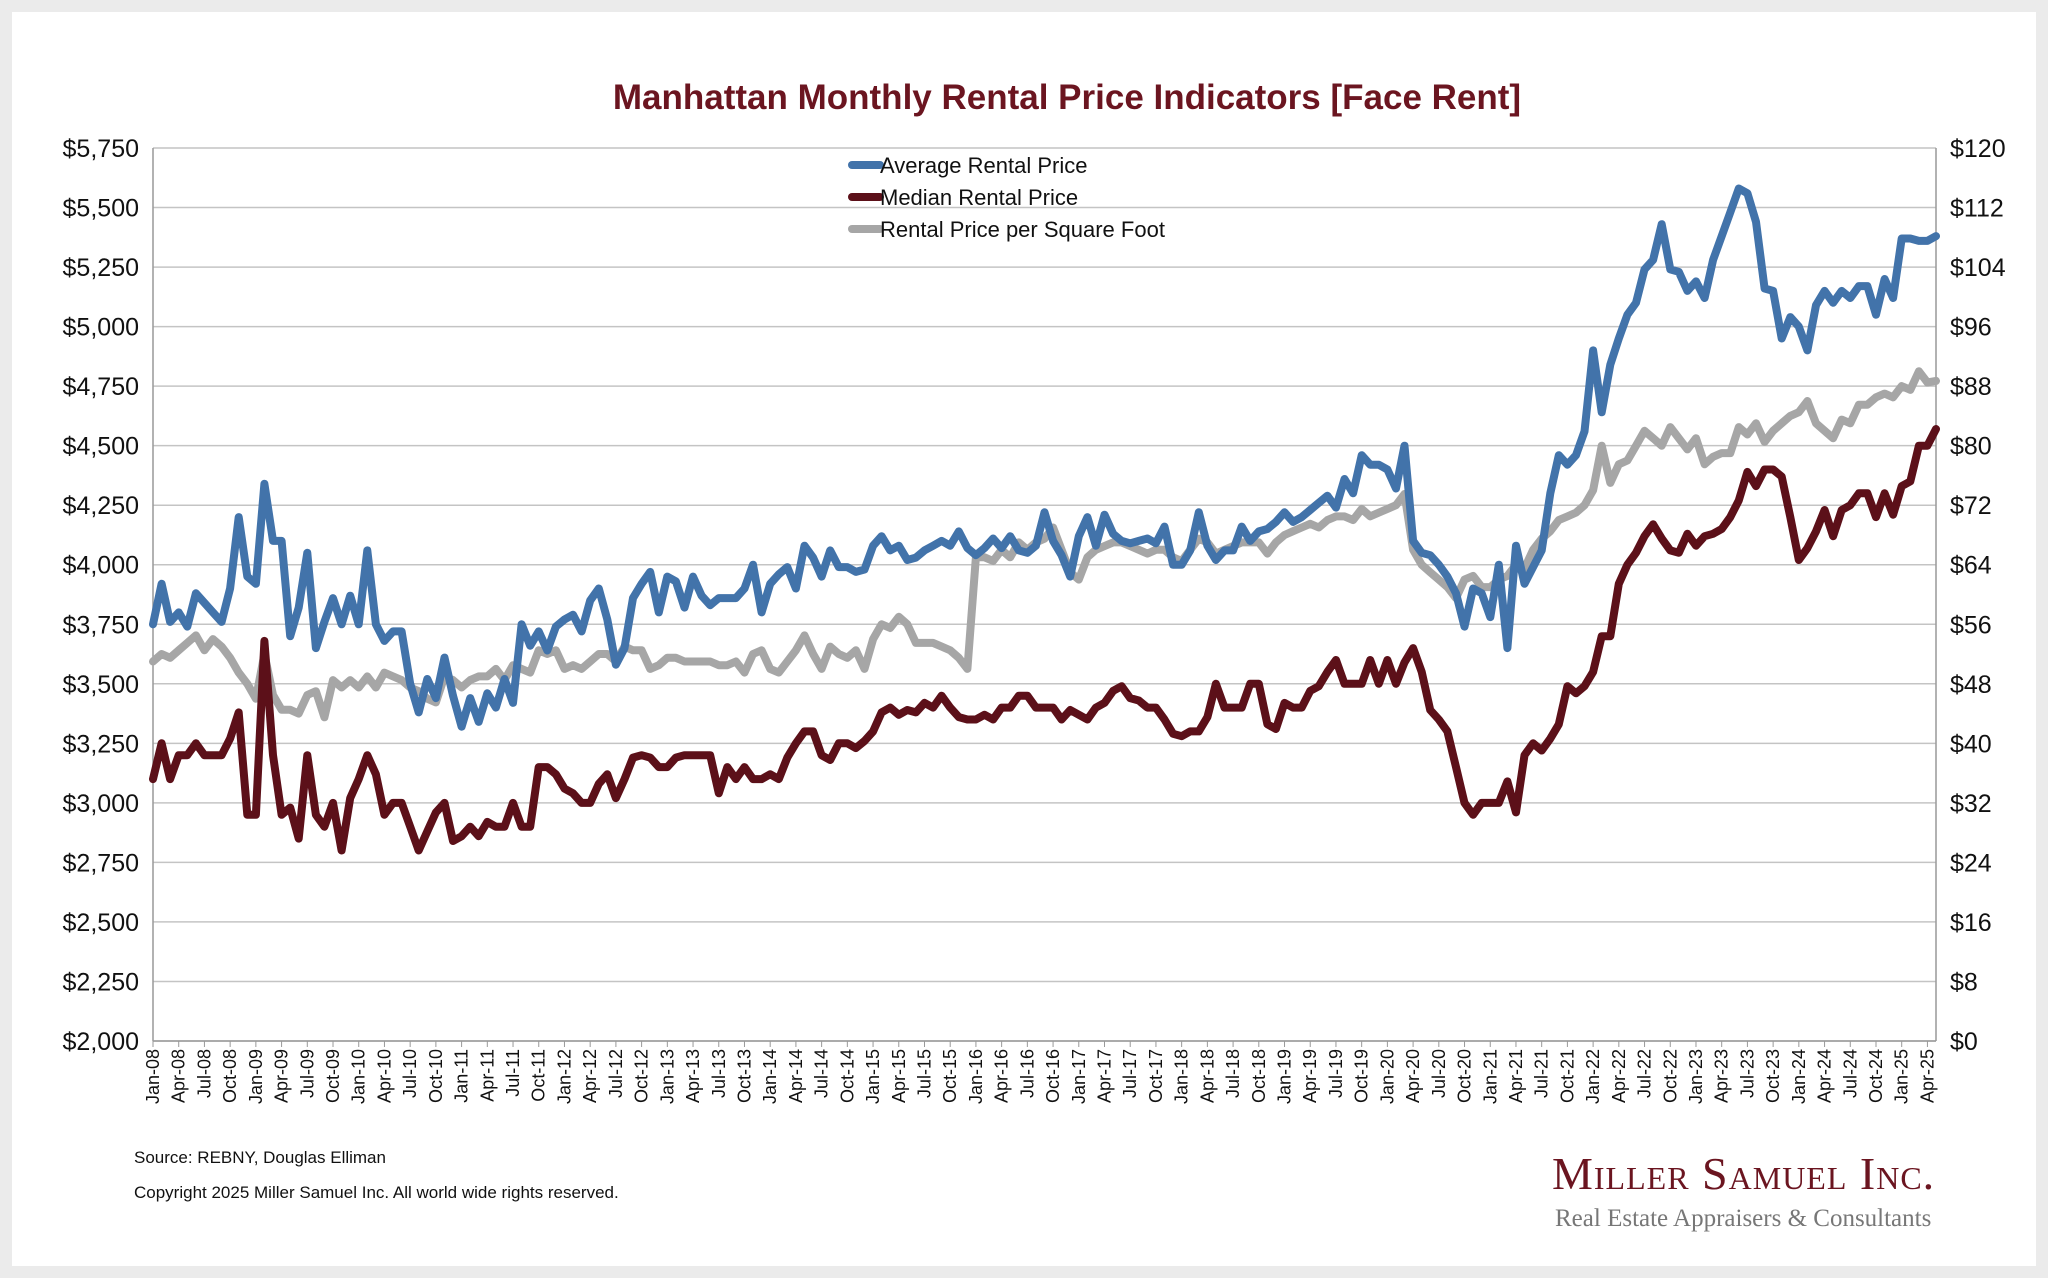  What do you see at coordinates (1971, 625) in the screenshot?
I see `y-right-tick-label: $56` at bounding box center [1971, 625].